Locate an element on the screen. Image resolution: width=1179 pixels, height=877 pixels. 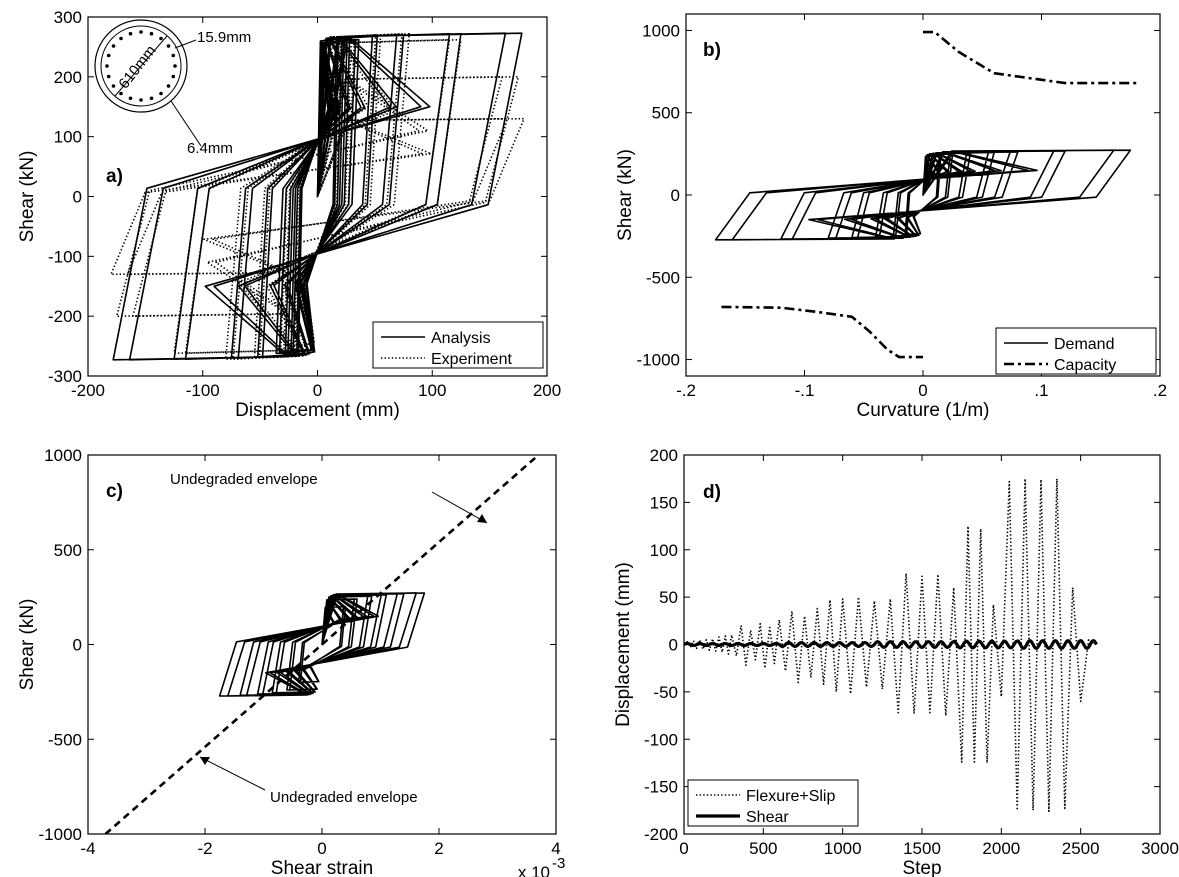
y-tick-label: -150 is located at coordinates (661, 787).